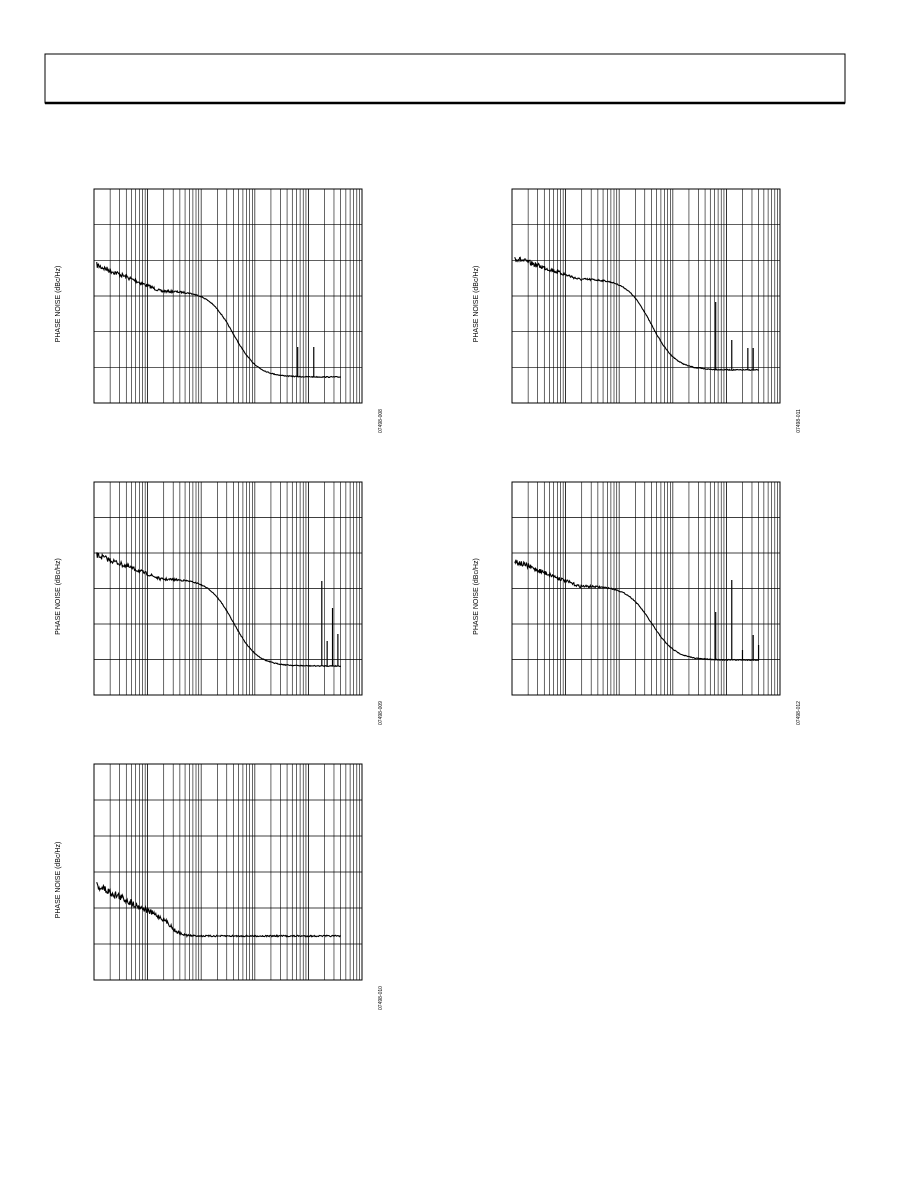  What do you see at coordinates (799, 421) in the screenshot?
I see `figure-code: 07498-011` at bounding box center [799, 421].